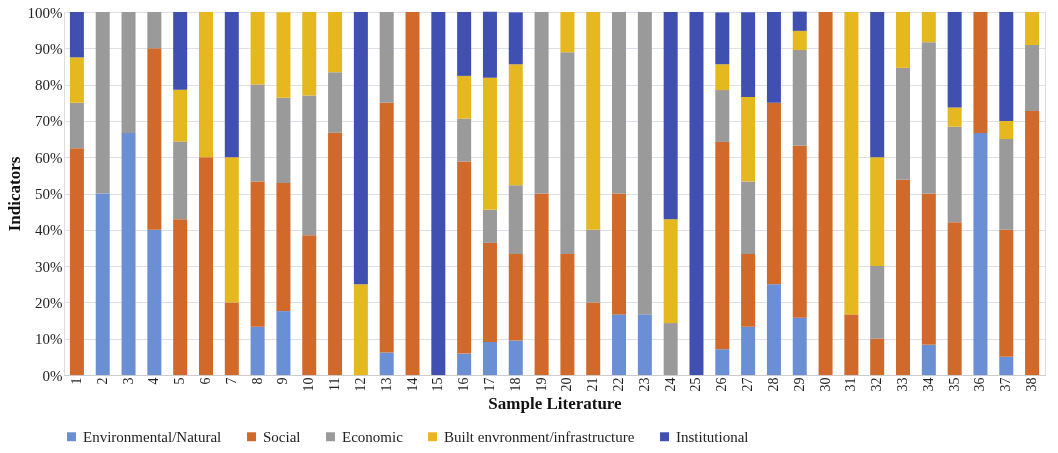 The width and height of the screenshot is (1058, 453). What do you see at coordinates (128, 381) in the screenshot?
I see `x-tick-label: 3` at bounding box center [128, 381].